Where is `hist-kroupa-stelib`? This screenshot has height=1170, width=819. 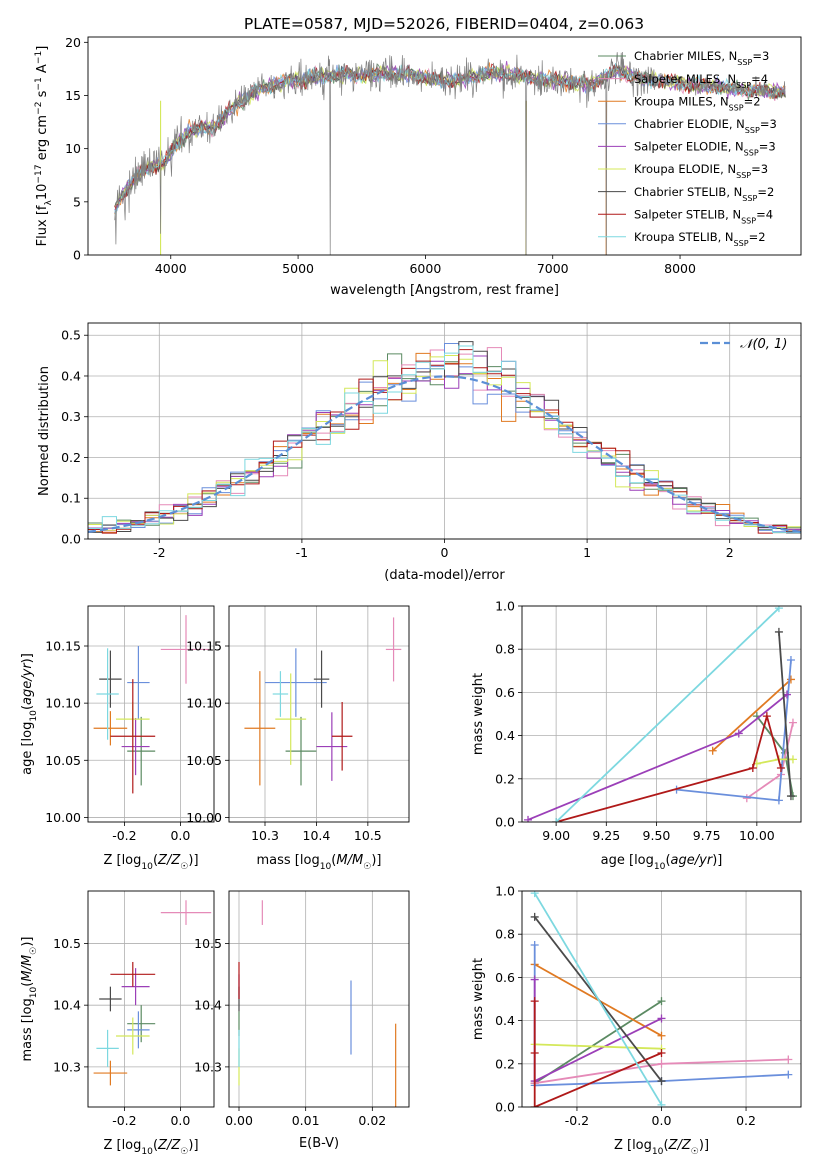
hist-kroupa-stelib is located at coordinates (444, 439).